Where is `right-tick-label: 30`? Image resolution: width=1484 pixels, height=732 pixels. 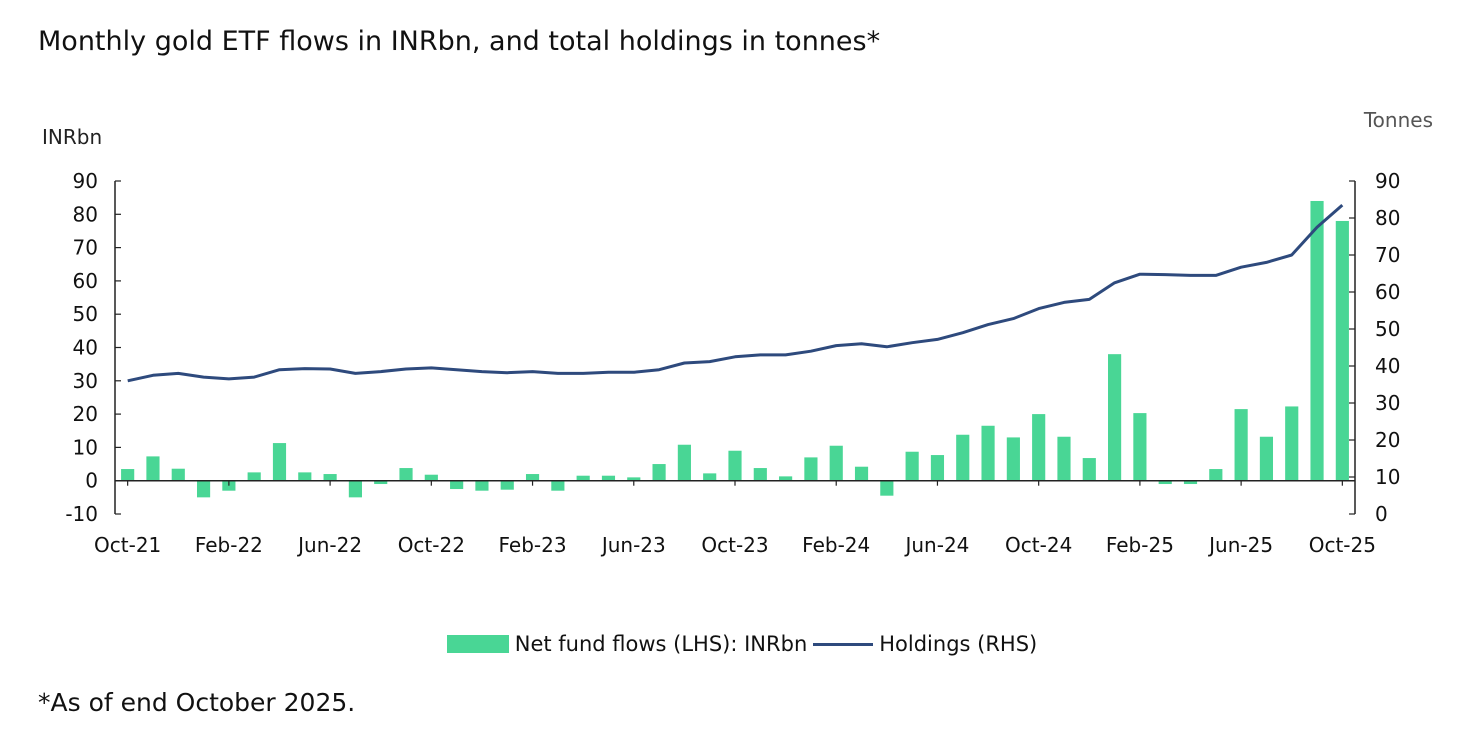
right-tick-label: 30 is located at coordinates (1387, 403).